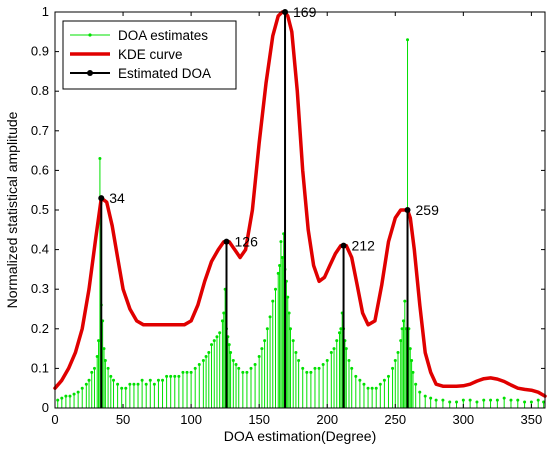  Describe the element at coordinates (463, 419) in the screenshot. I see `x-tick-label: 300` at that location.